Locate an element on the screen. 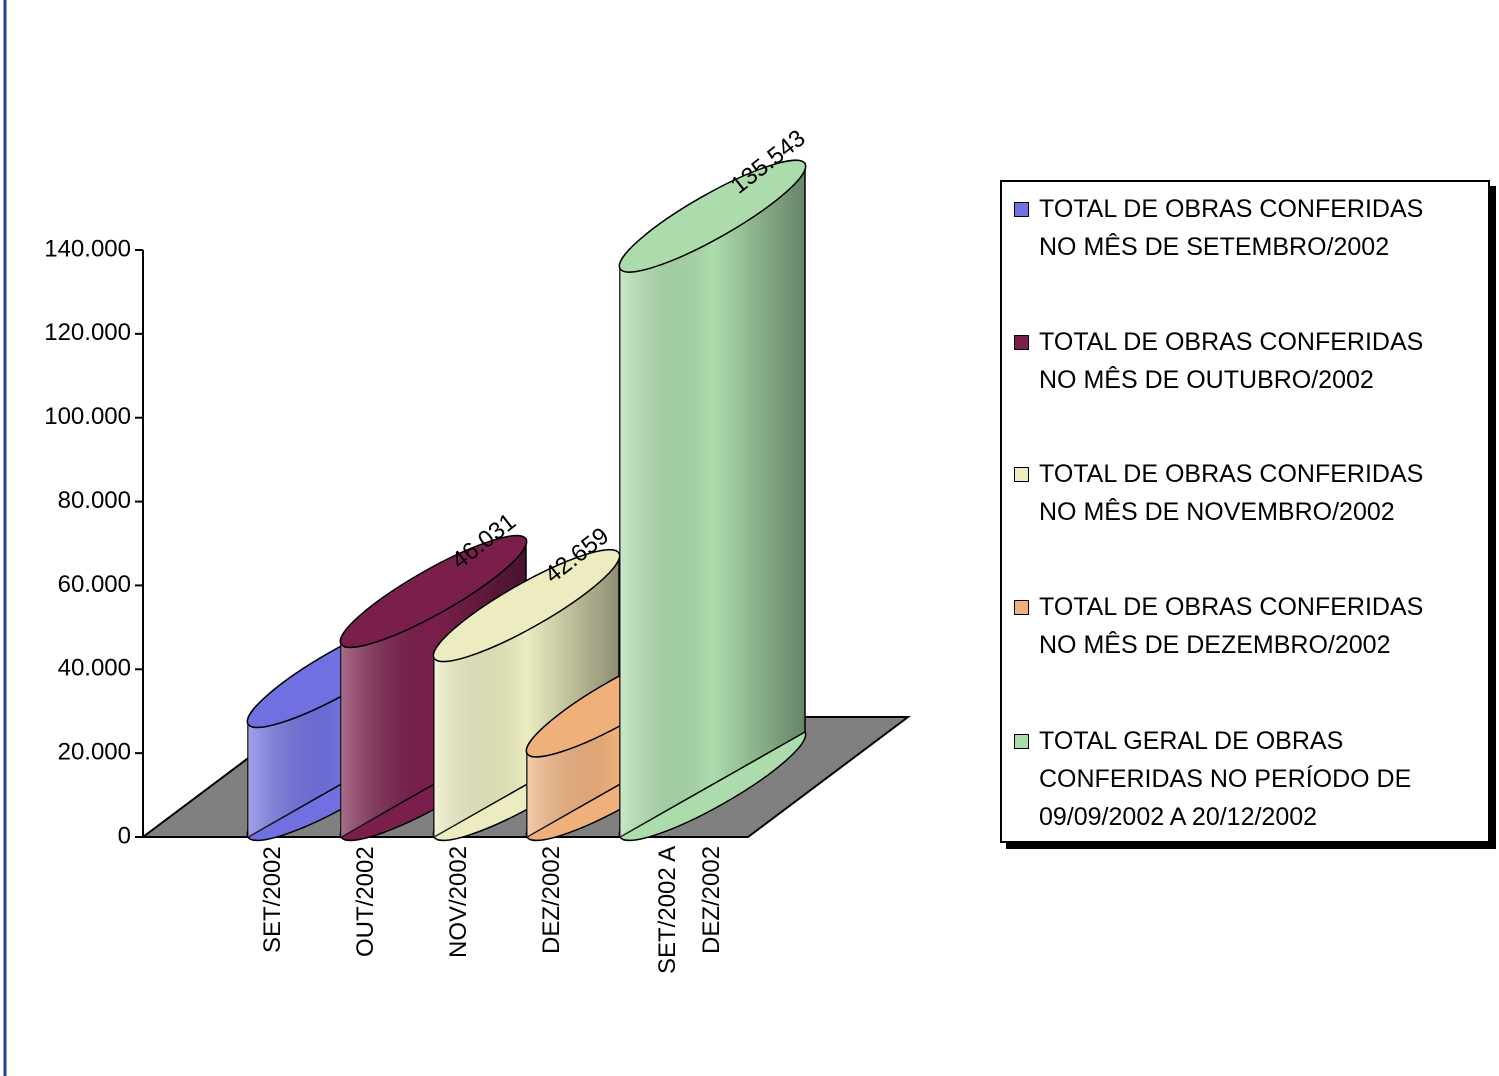 This screenshot has height=1076, width=1499. y-tick-label: 100.000 is located at coordinates (87, 416).